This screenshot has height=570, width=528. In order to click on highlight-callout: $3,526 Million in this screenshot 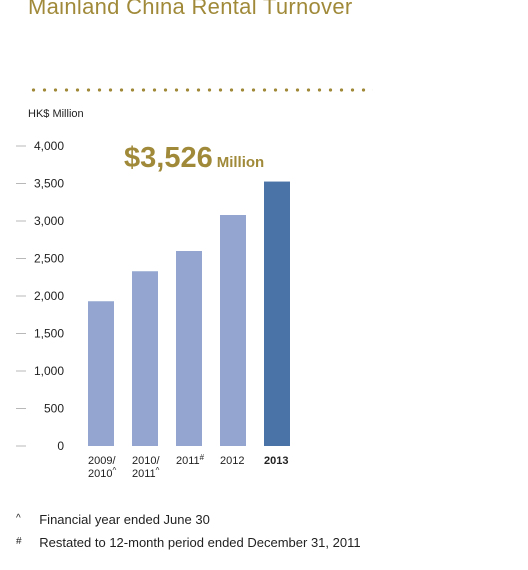, I will do `click(194, 158)`.